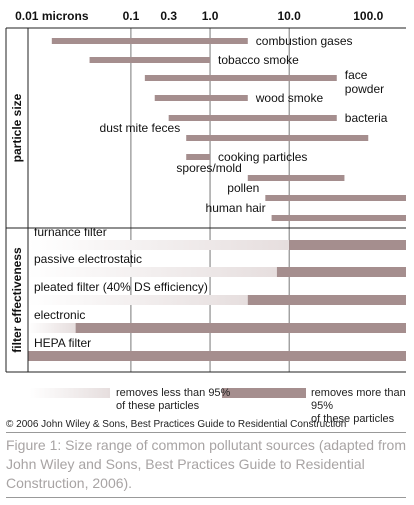  I want to click on particle-size-label: face powder, so click(364, 82).